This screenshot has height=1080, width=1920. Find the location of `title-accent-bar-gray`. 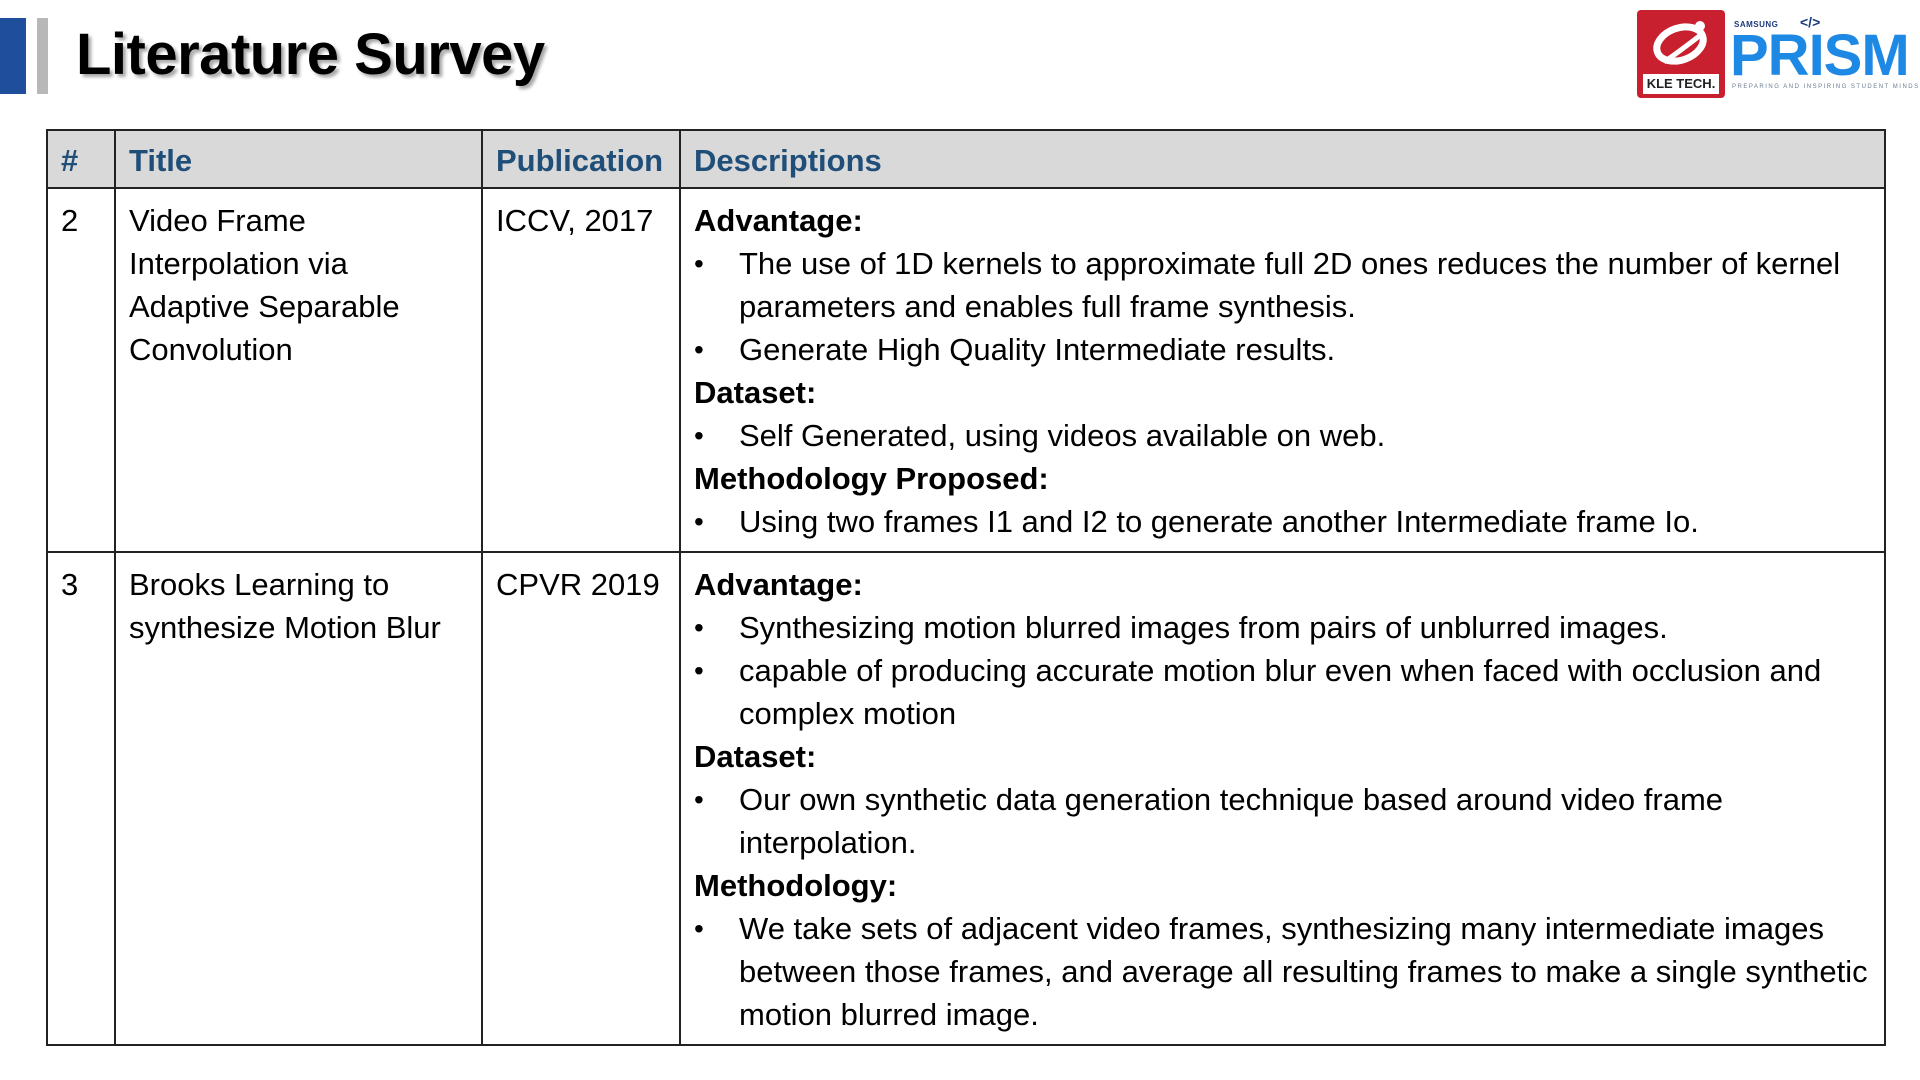

title-accent-bar-gray is located at coordinates (42, 56).